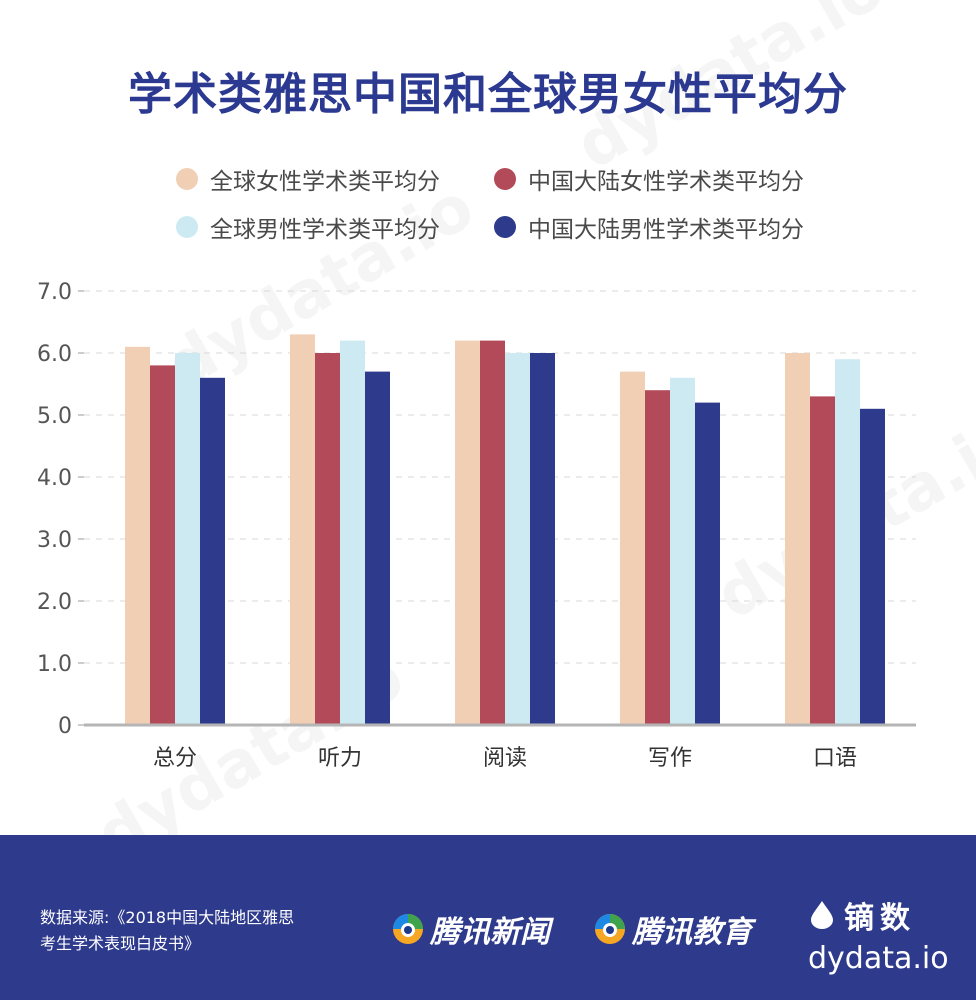 This screenshot has height=1000, width=976. I want to click on y-tick-label: 0, so click(65, 726).